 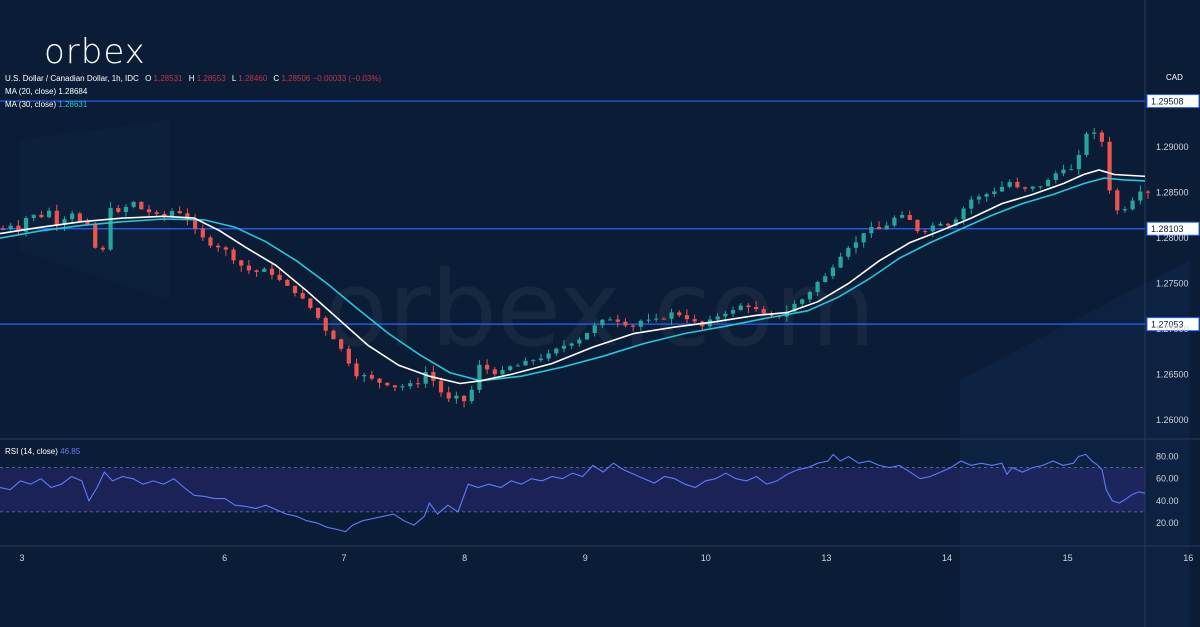 What do you see at coordinates (1188, 558) in the screenshot?
I see `time-label-9: 16` at bounding box center [1188, 558].